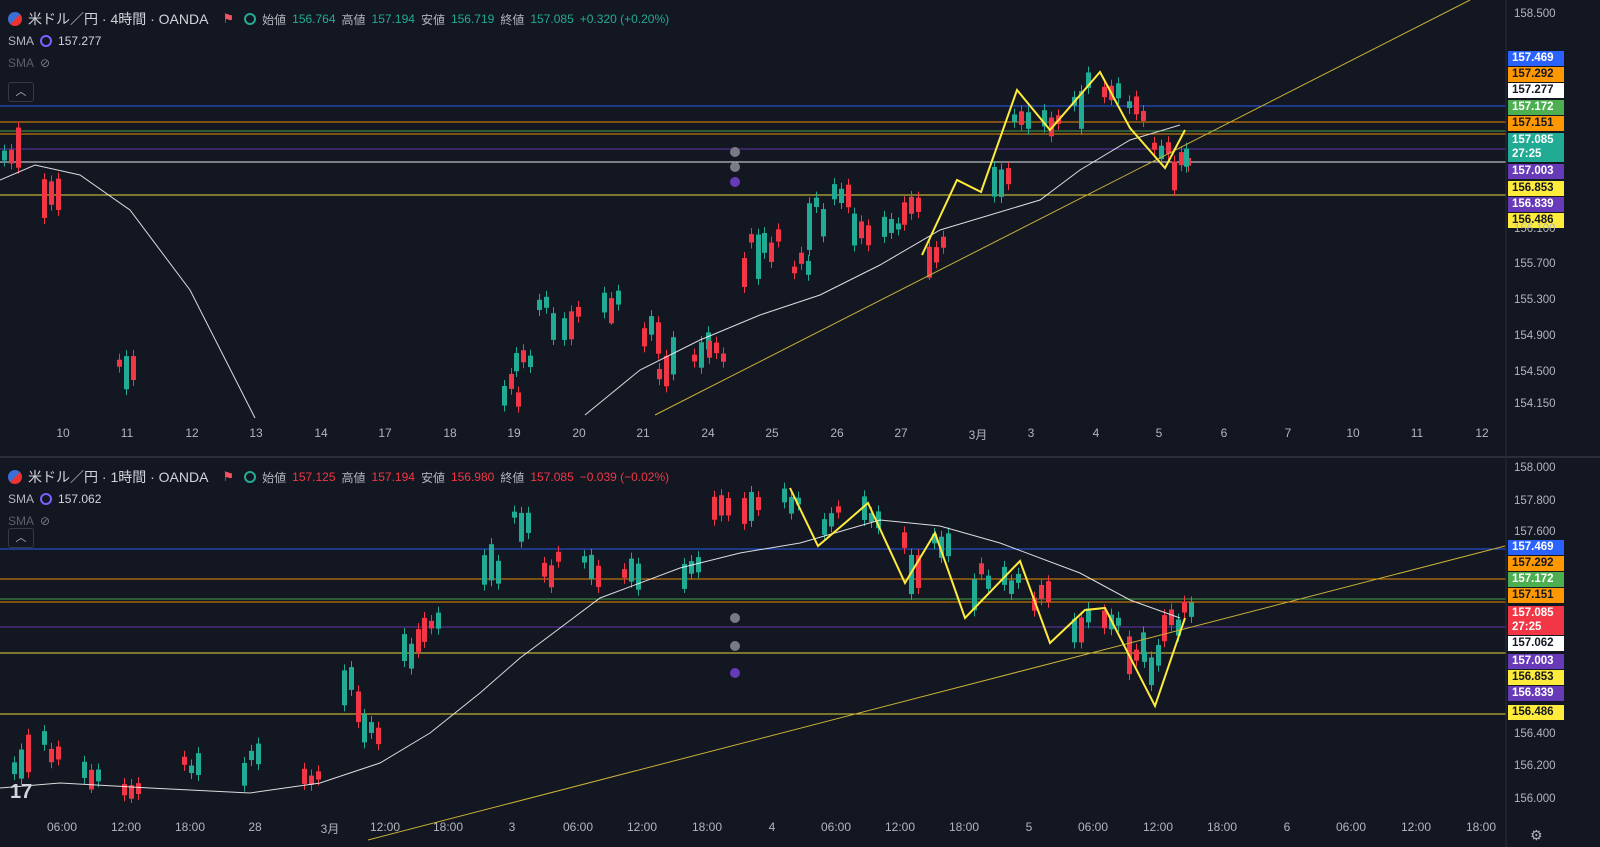 The height and width of the screenshot is (847, 1600). I want to click on price-level-label: 157.062, so click(1536, 643).